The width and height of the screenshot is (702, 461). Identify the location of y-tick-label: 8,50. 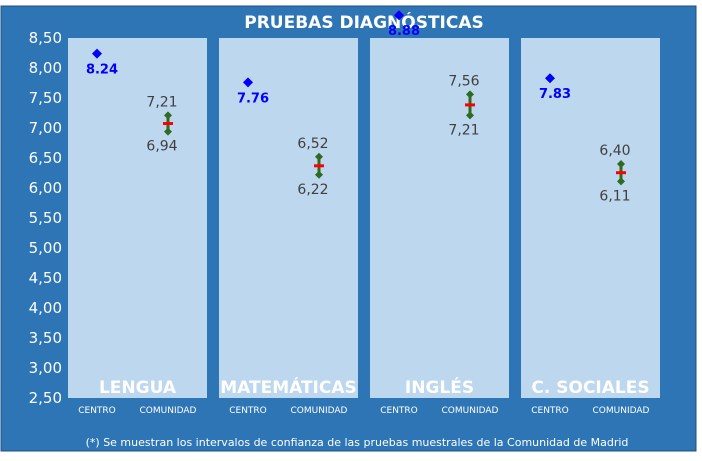
(45, 38).